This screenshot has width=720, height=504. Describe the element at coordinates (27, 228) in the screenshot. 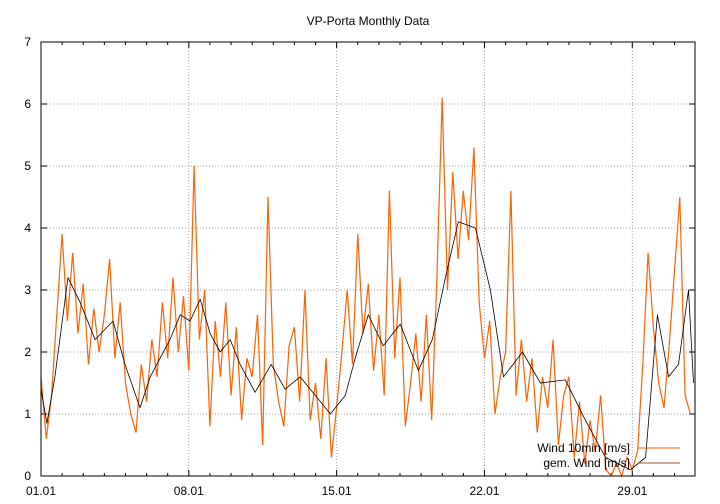

I see `y-tick-label: 4` at that location.